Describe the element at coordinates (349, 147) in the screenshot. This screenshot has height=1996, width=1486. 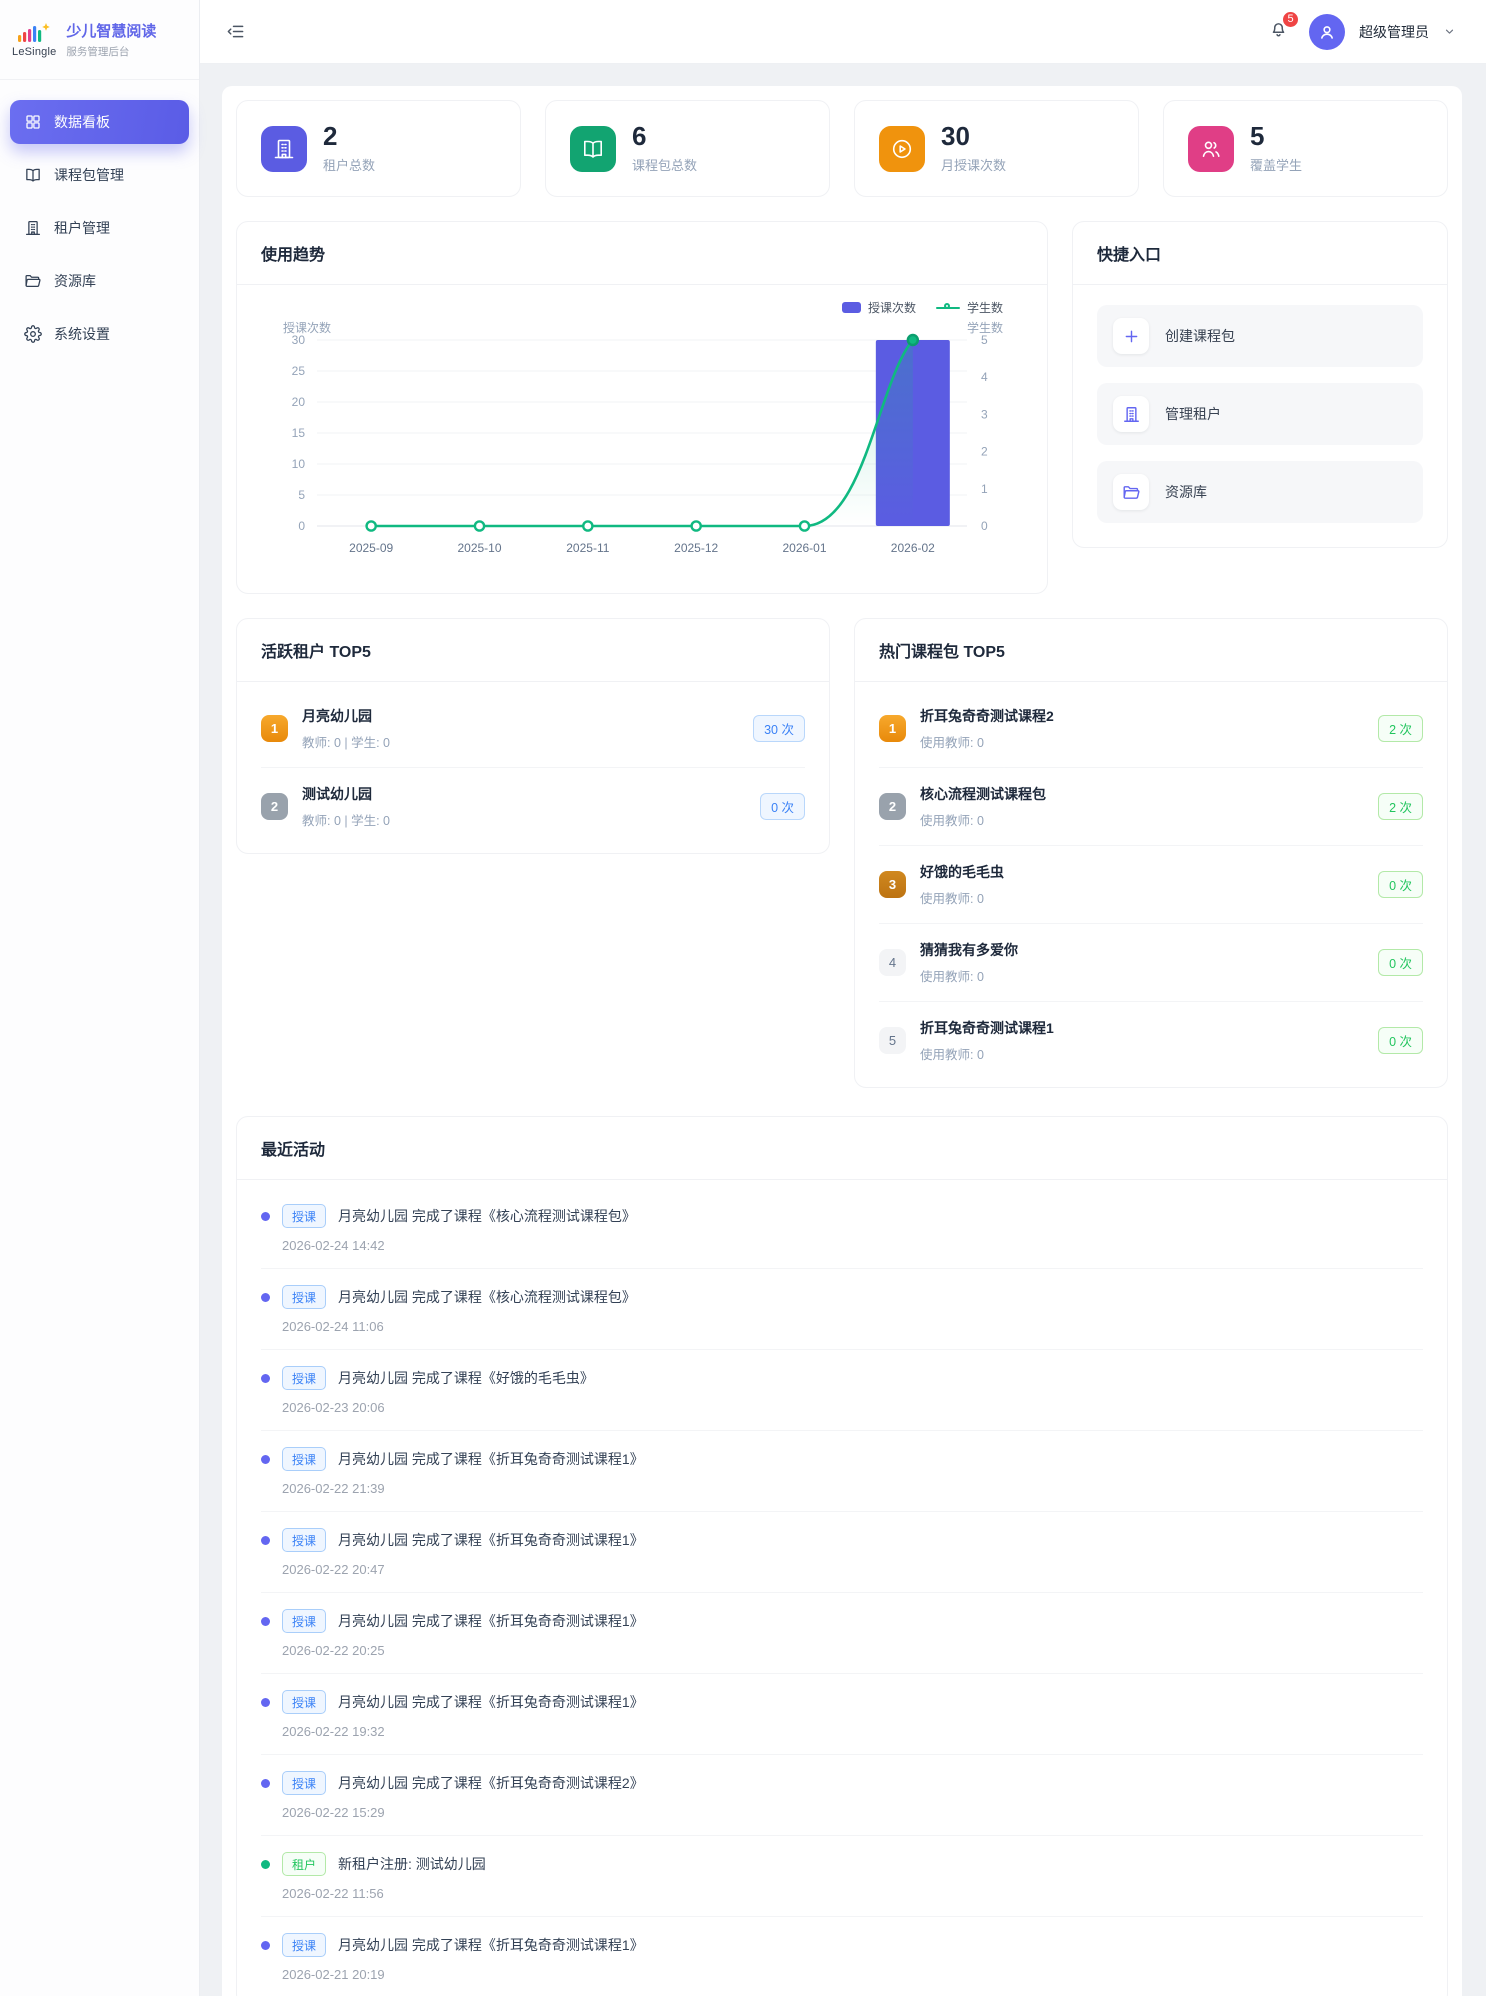
I see `stat-text: 2 租户总数` at that location.